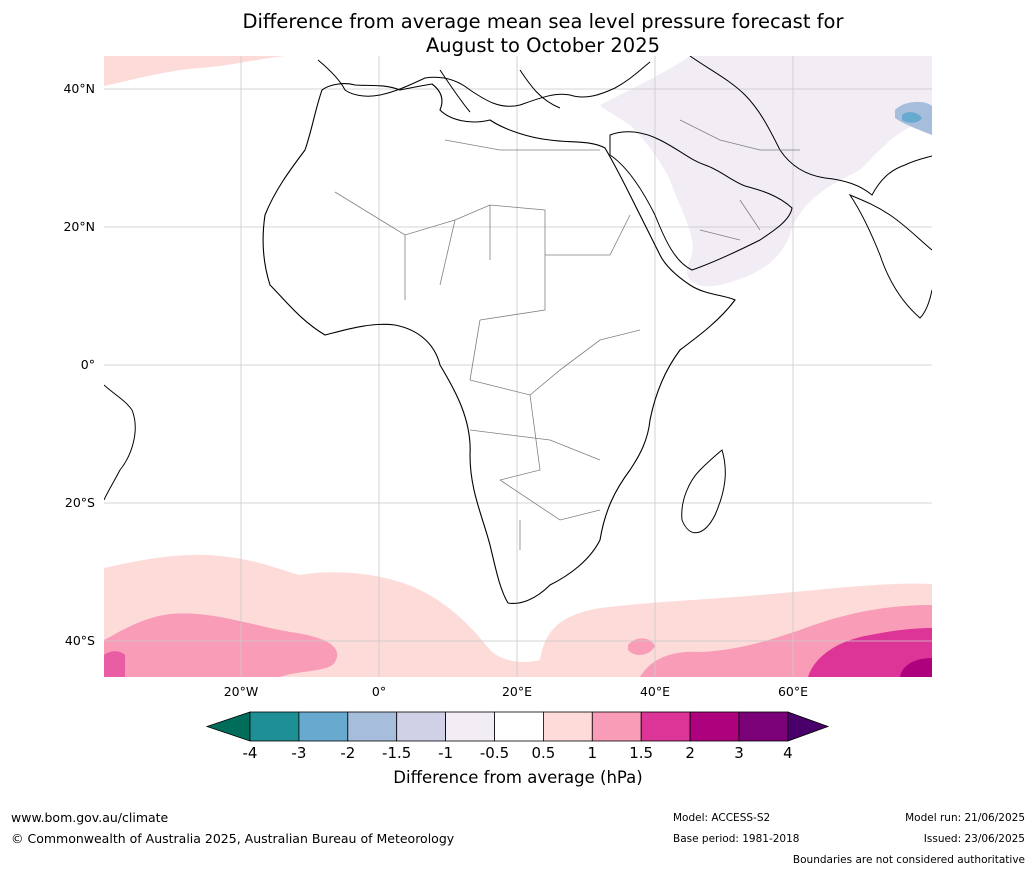 The height and width of the screenshot is (873, 1035). What do you see at coordinates (788, 753) in the screenshot?
I see `colorbar-tick-label: 4` at bounding box center [788, 753].